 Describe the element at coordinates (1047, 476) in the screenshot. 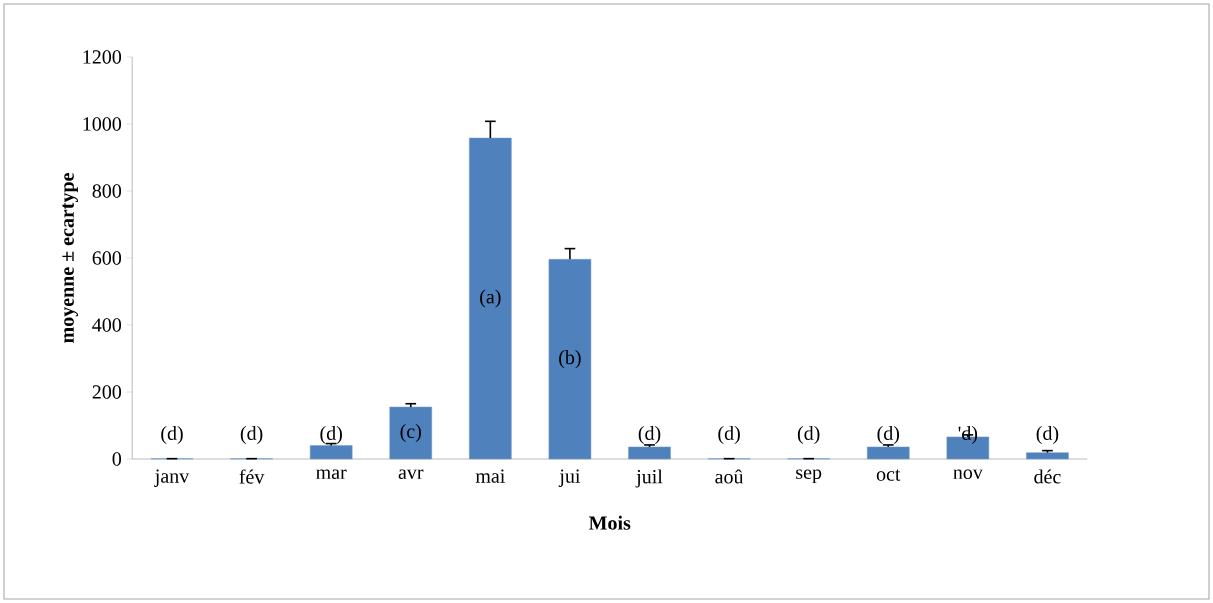

I see `x-tick-label: déc` at that location.